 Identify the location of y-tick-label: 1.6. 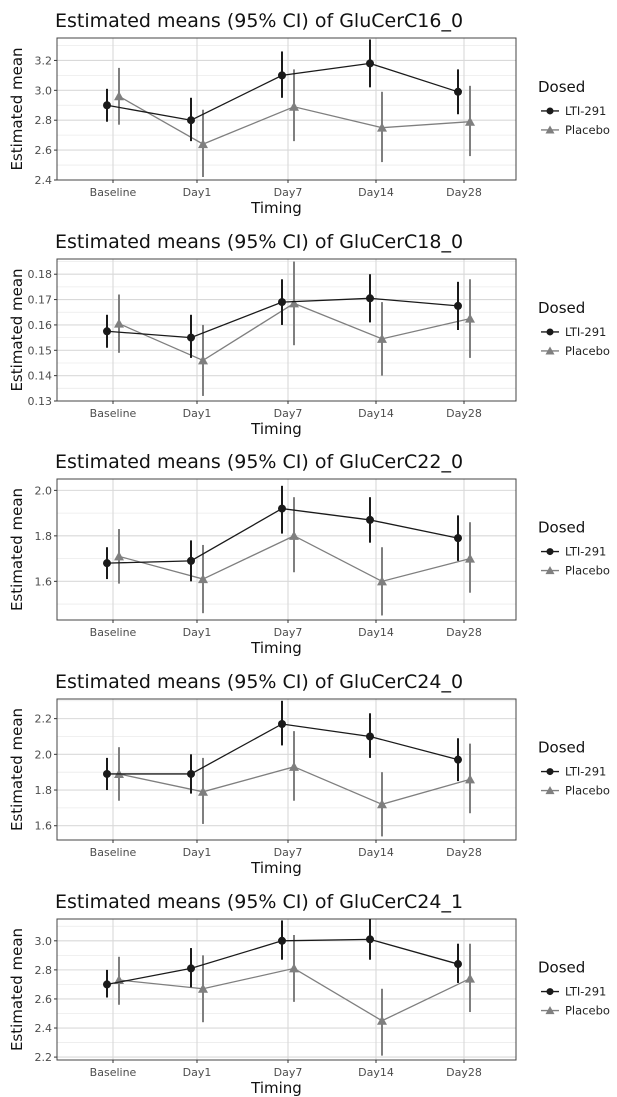
(44, 581).